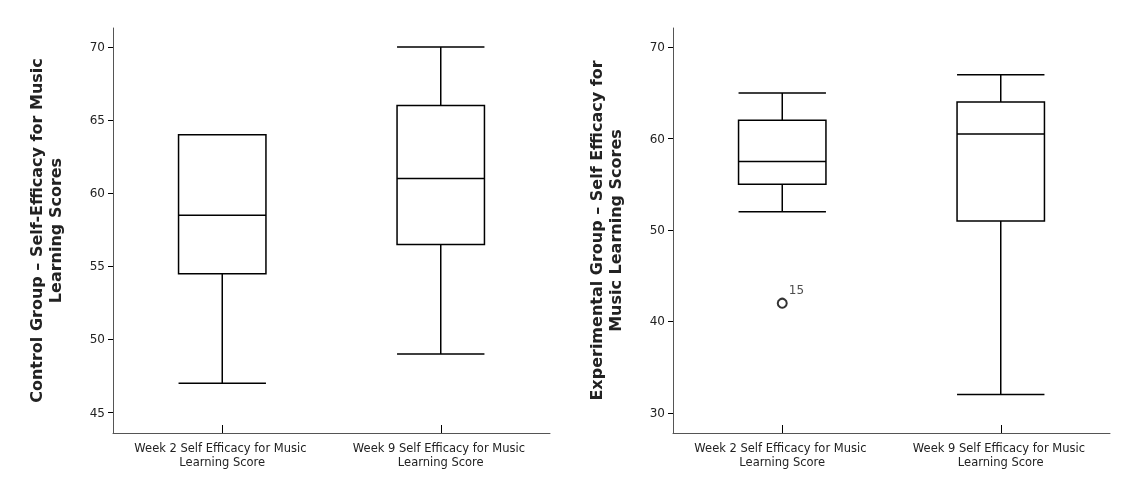  What do you see at coordinates (796, 289) in the screenshot?
I see `annotation: 15` at bounding box center [796, 289].